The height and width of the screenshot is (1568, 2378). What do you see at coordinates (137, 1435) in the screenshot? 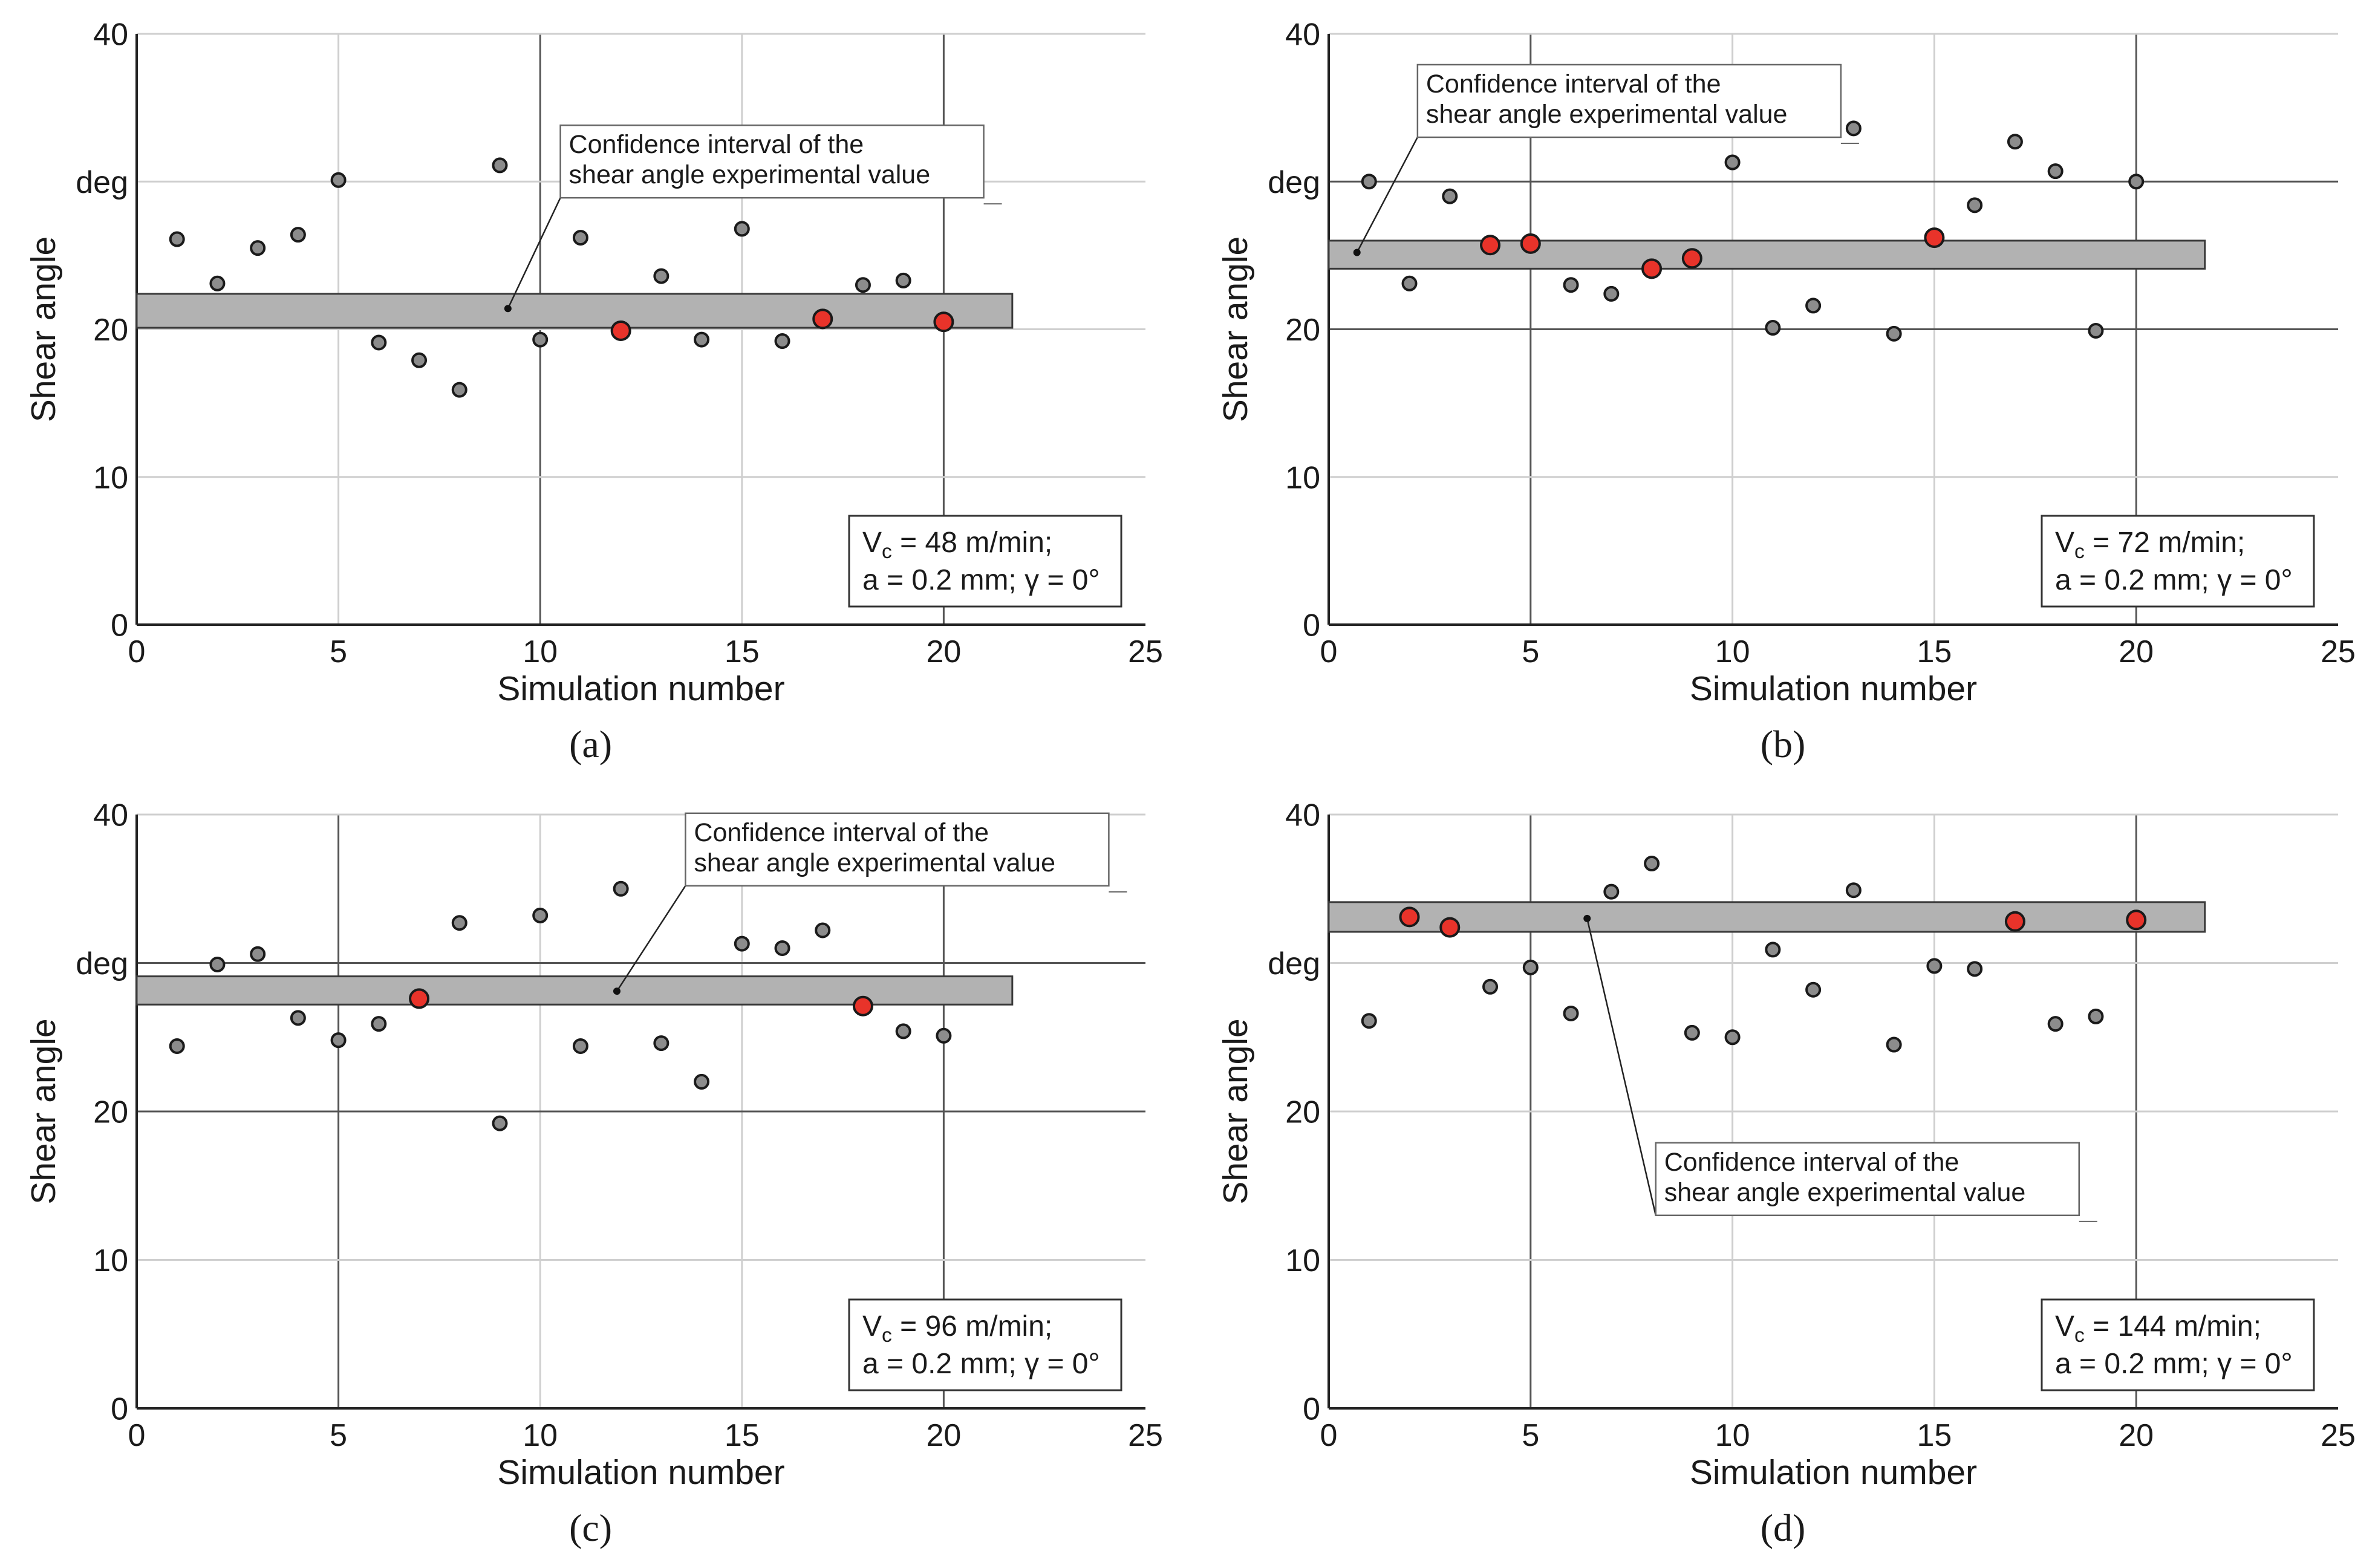
I see `x-tick-label: 0` at bounding box center [137, 1435].